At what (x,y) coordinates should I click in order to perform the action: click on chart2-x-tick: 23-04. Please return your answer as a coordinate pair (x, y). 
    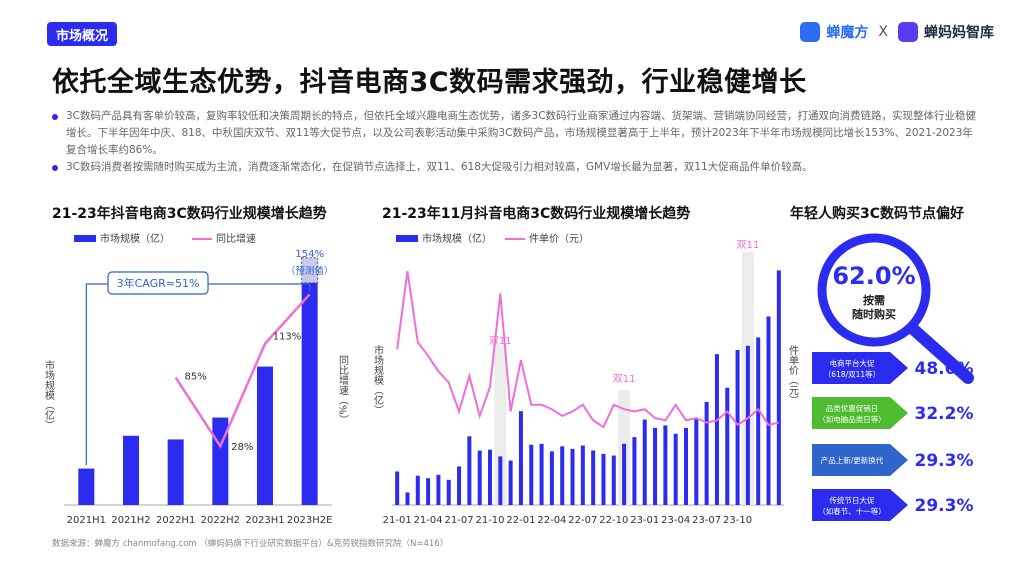
    Looking at the image, I should click on (675, 520).